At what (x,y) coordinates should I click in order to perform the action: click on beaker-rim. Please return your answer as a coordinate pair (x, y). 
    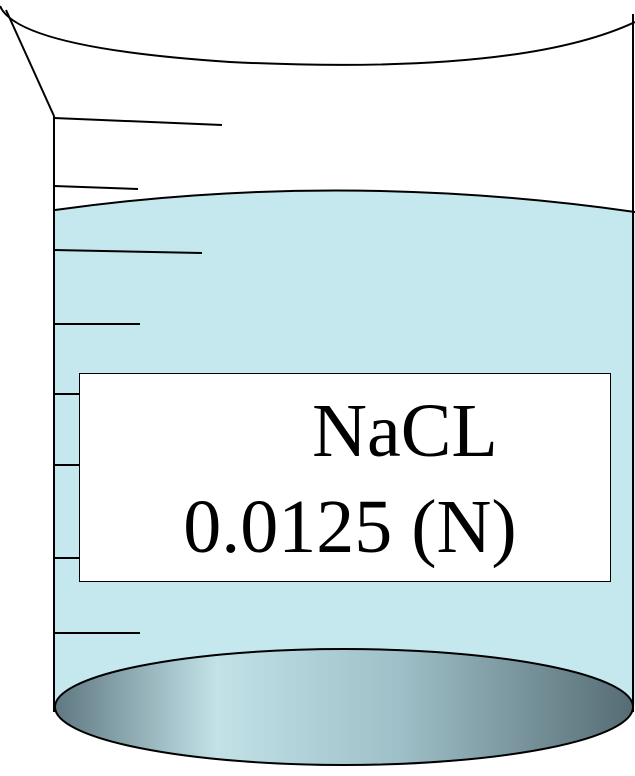
    Looking at the image, I should click on (317, 35).